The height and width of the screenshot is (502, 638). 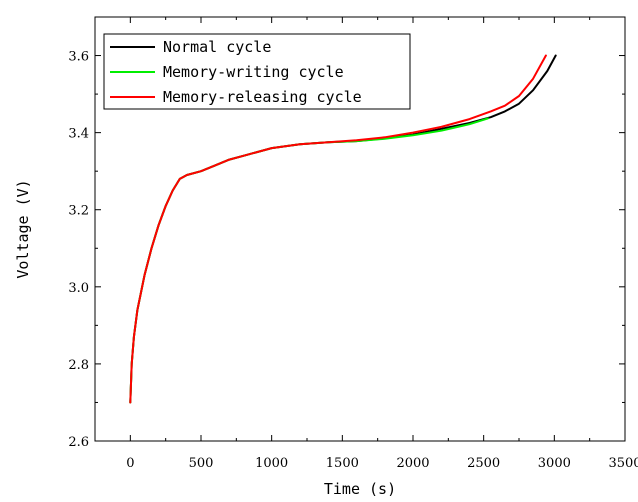 I want to click on x-axis-title: Time (s), so click(x=360, y=489).